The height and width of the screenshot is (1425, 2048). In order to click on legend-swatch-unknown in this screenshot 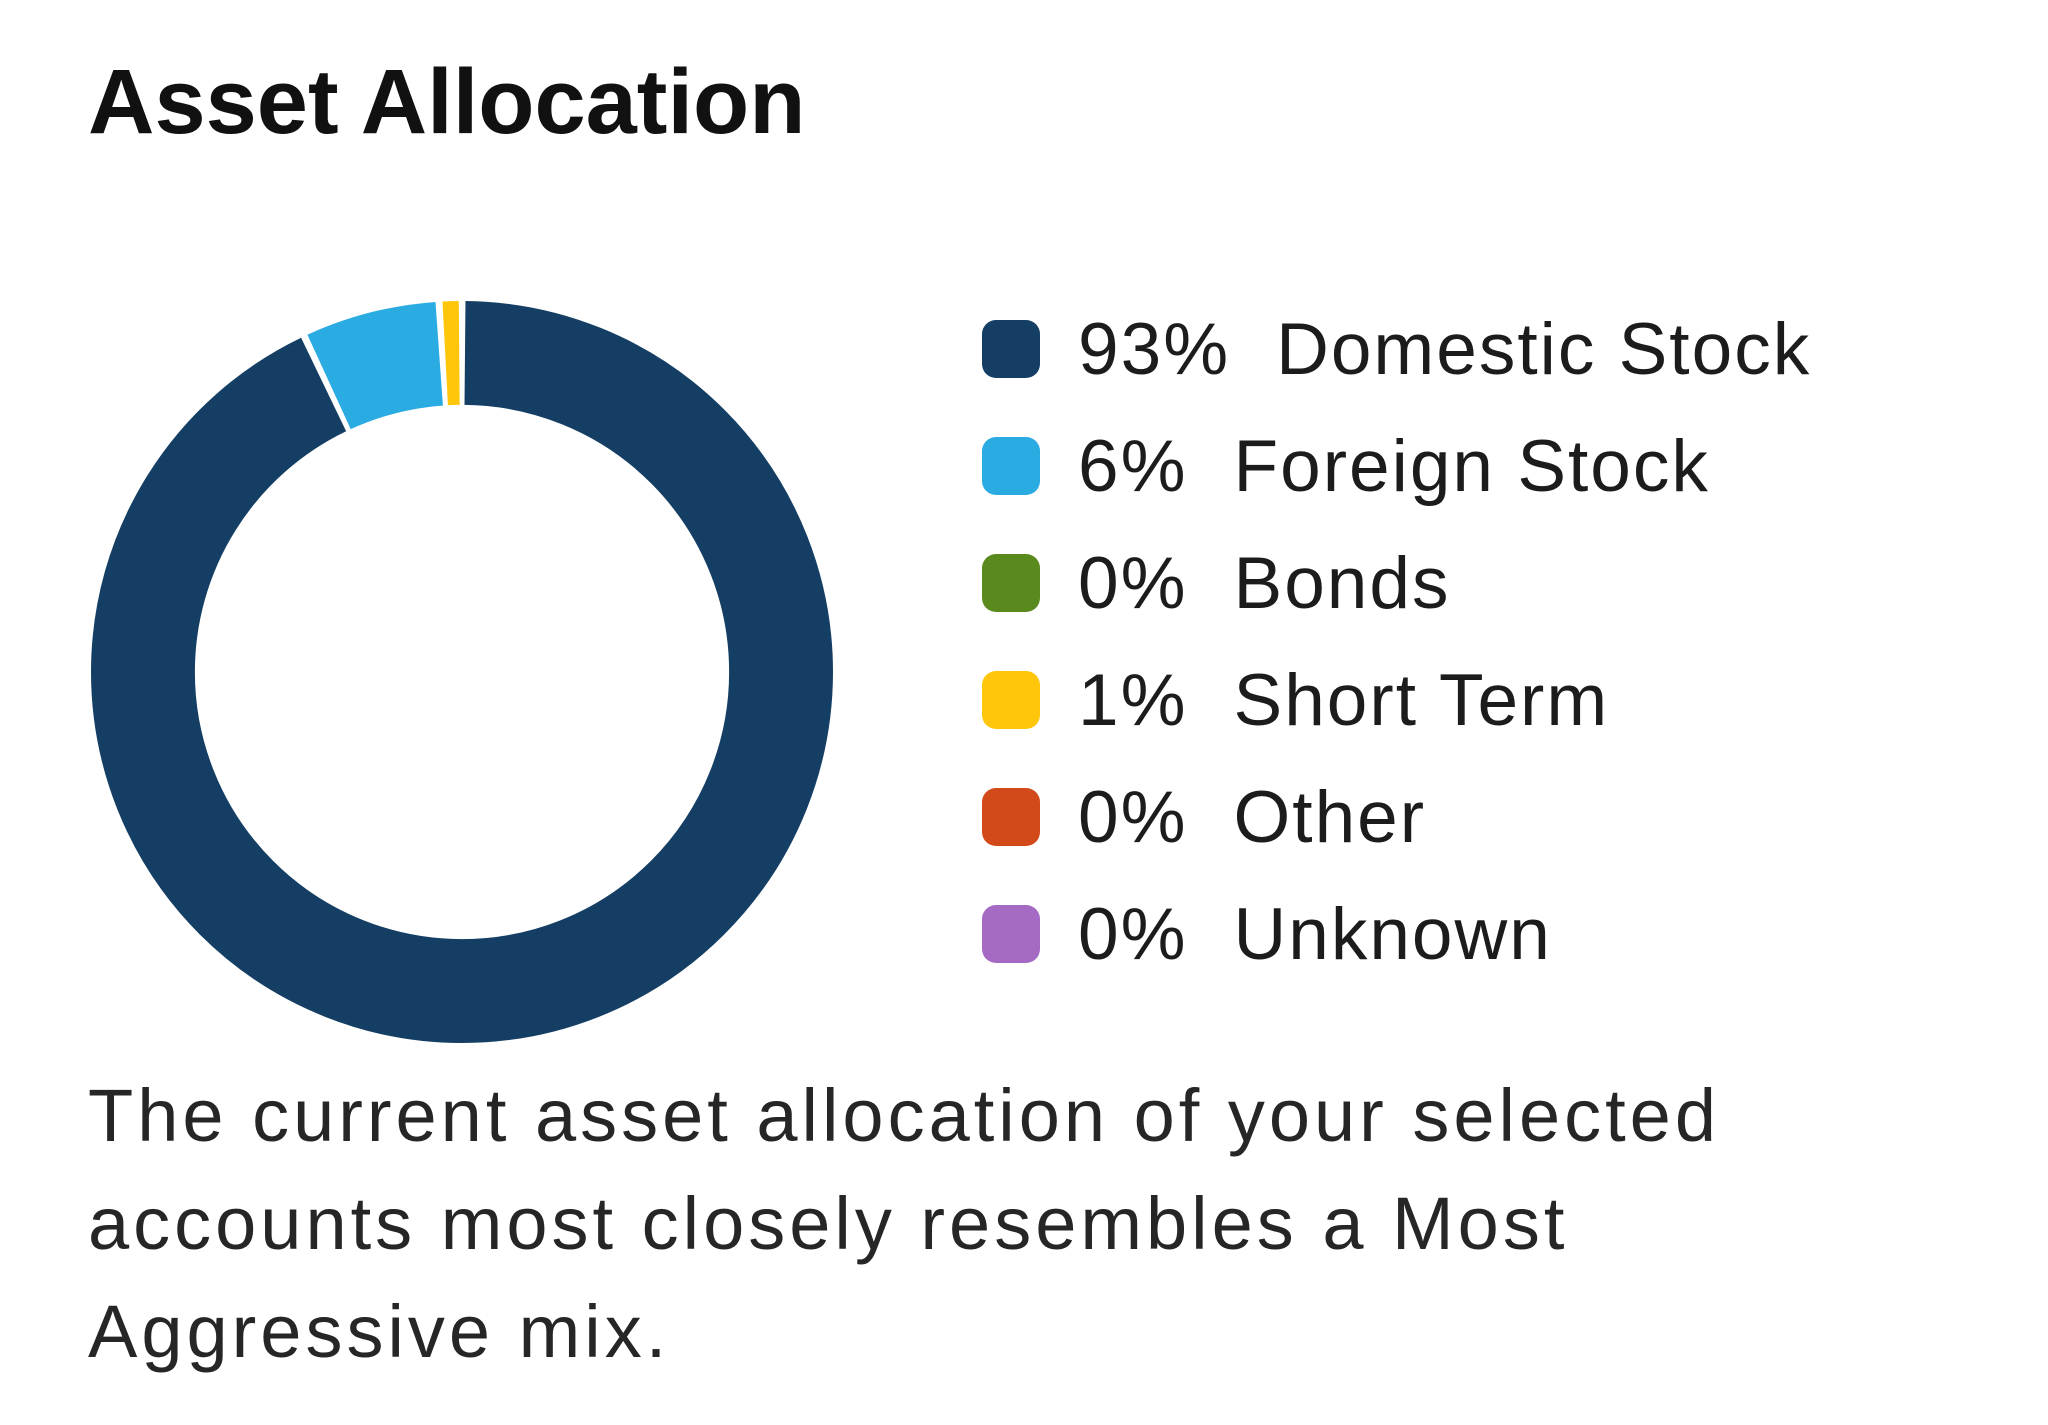, I will do `click(1011, 934)`.